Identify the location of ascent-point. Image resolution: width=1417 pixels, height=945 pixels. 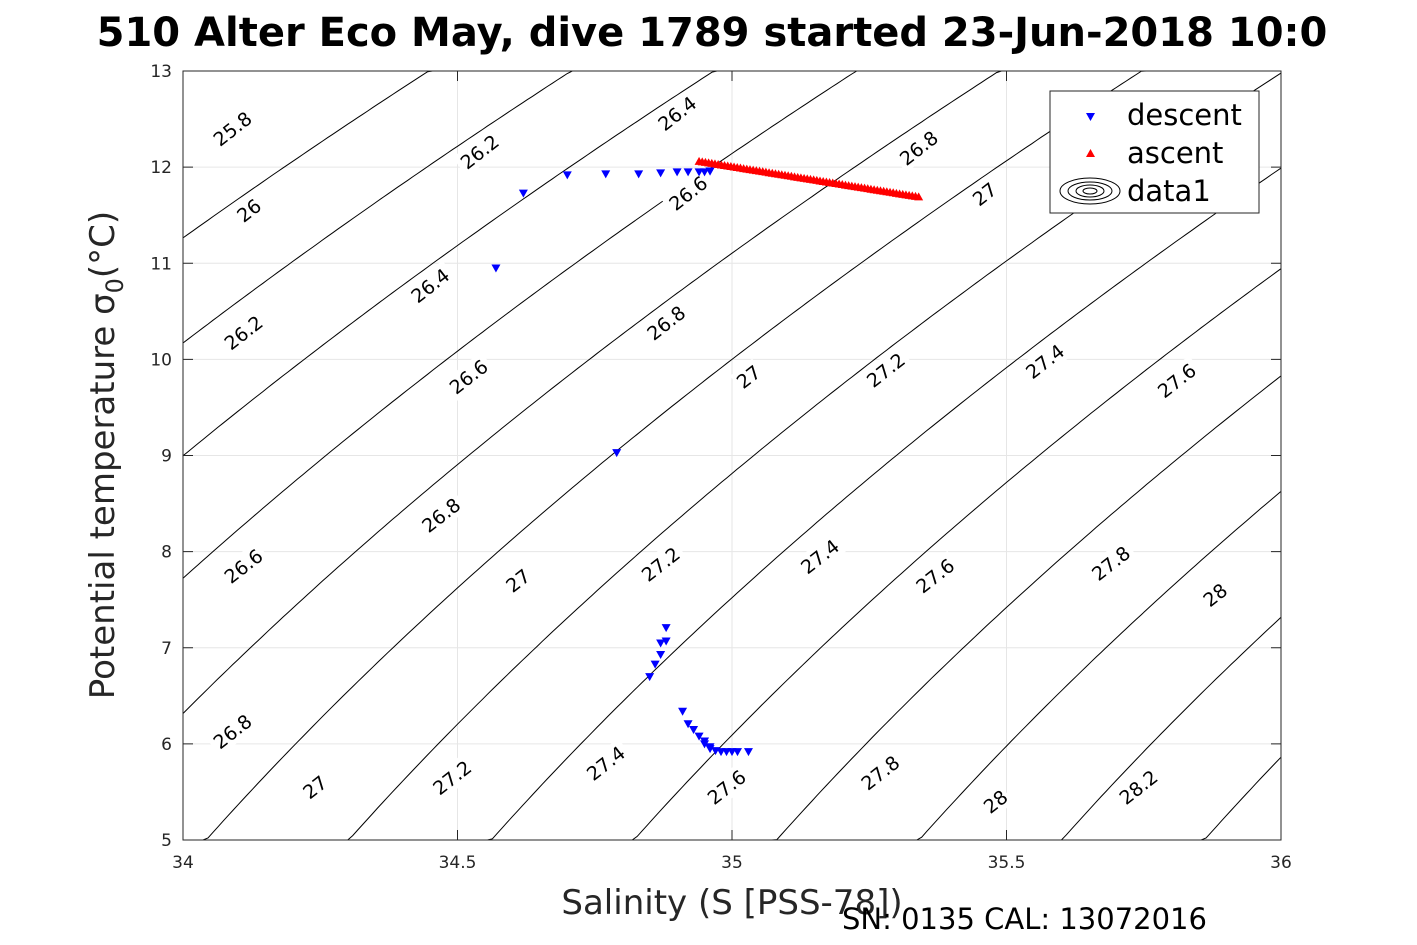
(919, 196).